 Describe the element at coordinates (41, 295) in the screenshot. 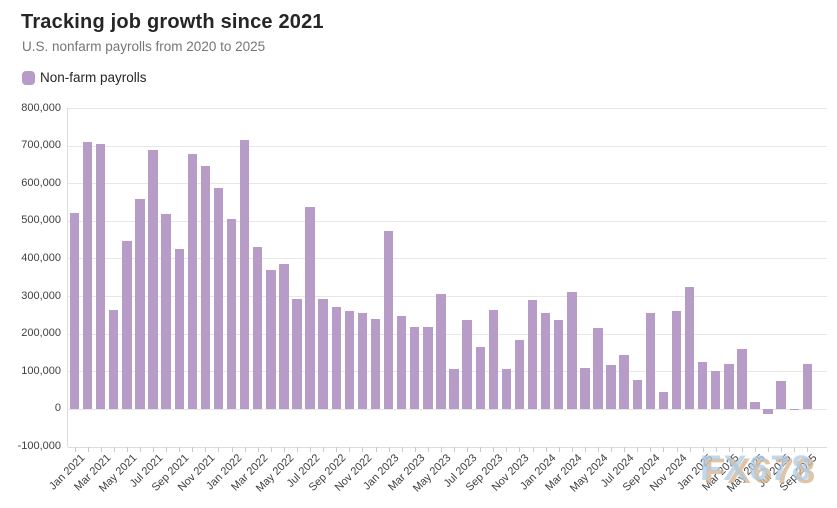

I see `y-axis-label: 300,000` at that location.